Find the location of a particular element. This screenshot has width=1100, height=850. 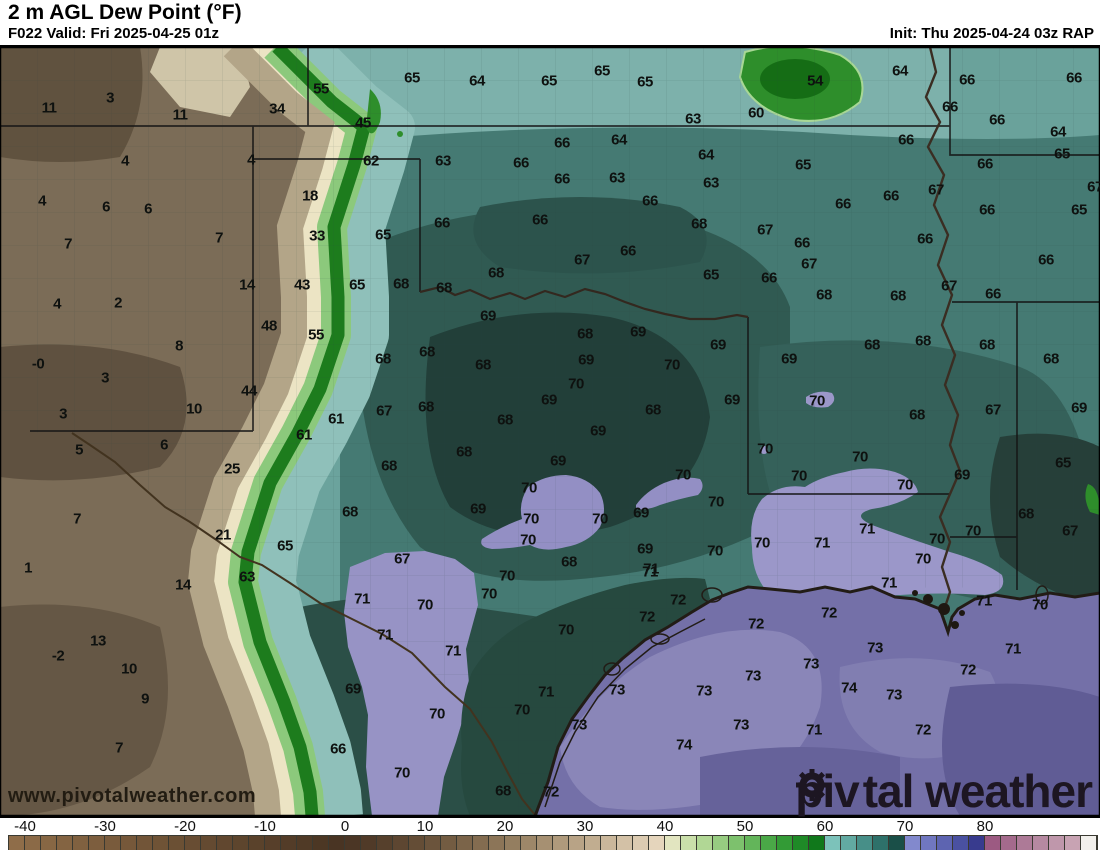

dewpoint-value-label: 55 is located at coordinates (316, 335).